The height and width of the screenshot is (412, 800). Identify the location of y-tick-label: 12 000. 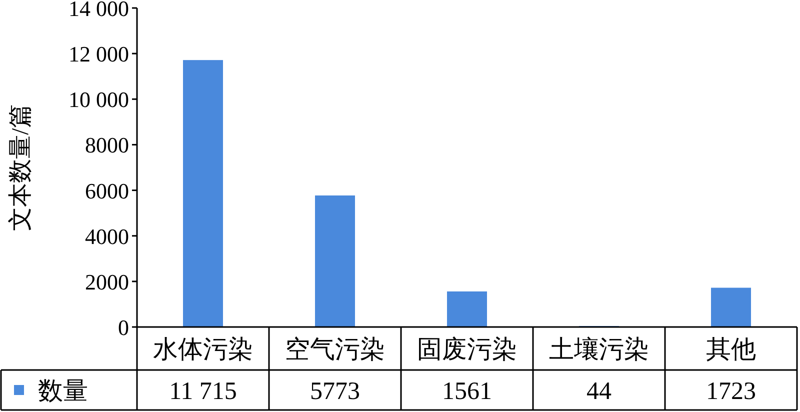
(98, 54).